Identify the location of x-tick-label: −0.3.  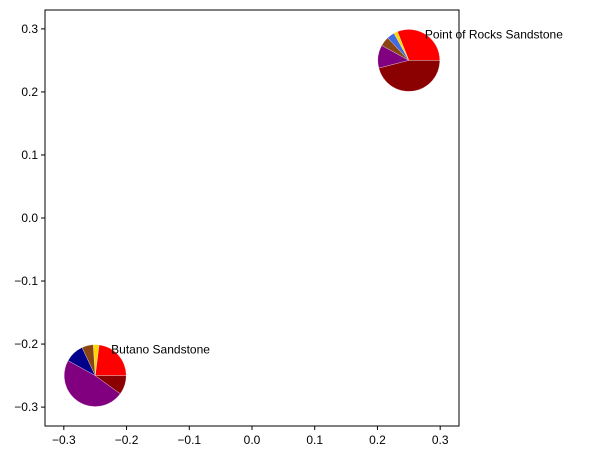
(64, 440).